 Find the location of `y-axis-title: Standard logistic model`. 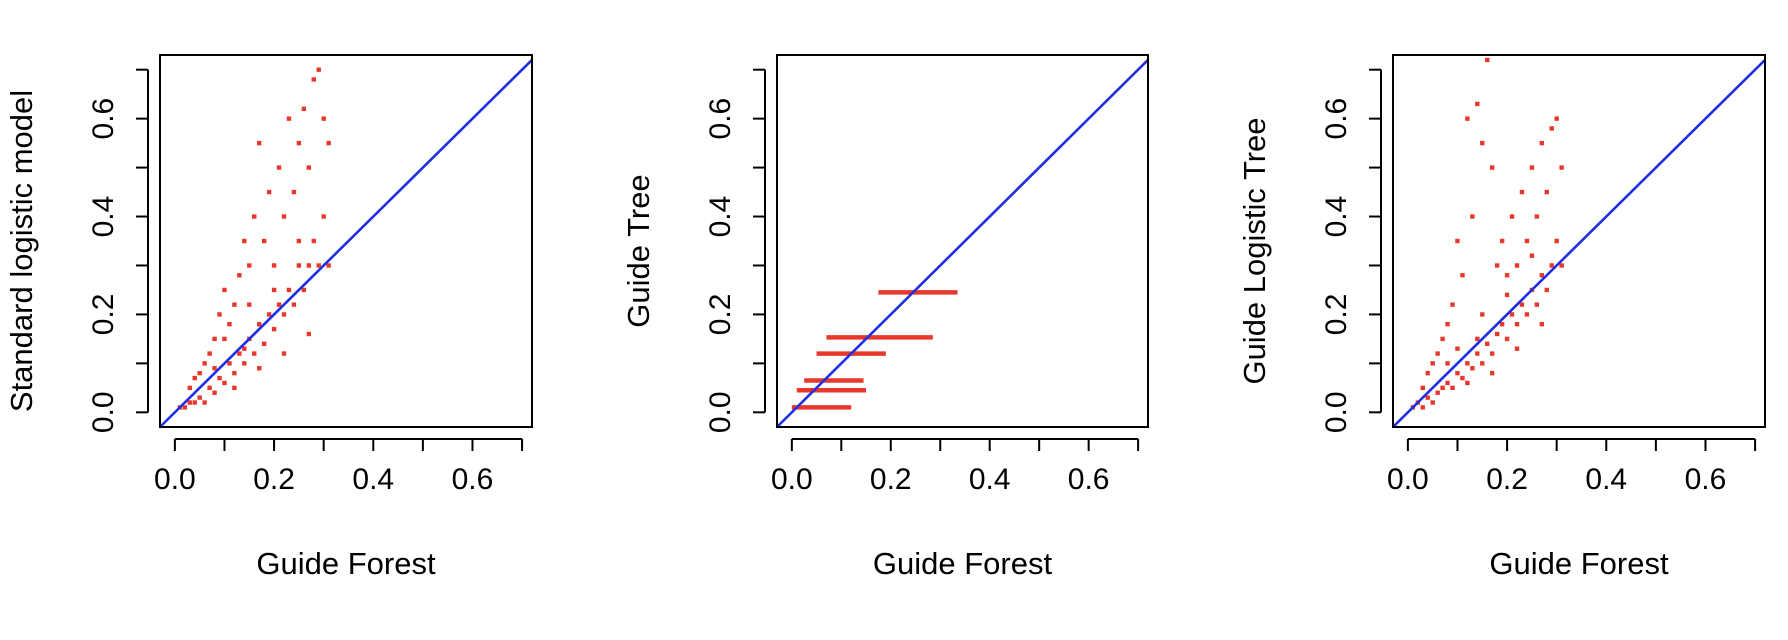

y-axis-title: Standard logistic model is located at coordinates (21, 251).